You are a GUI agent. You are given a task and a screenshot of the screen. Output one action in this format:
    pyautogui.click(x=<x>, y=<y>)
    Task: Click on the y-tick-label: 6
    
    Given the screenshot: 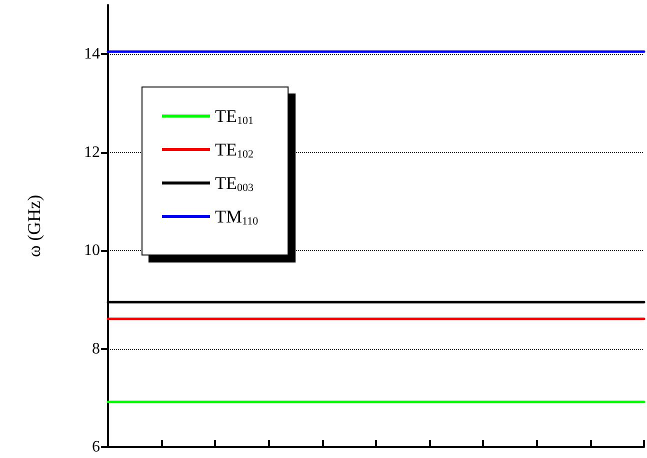 What is the action you would take?
    pyautogui.click(x=96, y=447)
    